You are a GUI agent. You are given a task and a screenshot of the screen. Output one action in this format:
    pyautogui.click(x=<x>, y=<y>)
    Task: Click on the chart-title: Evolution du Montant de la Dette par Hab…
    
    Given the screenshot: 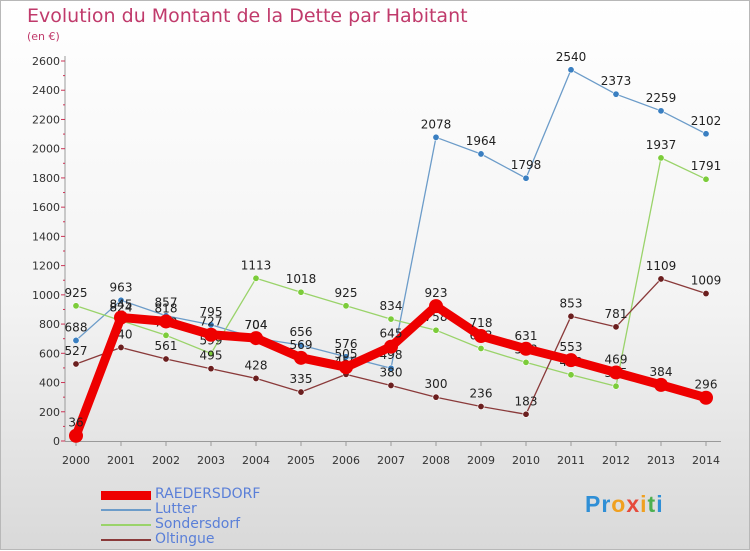 What is the action you would take?
    pyautogui.click(x=247, y=16)
    